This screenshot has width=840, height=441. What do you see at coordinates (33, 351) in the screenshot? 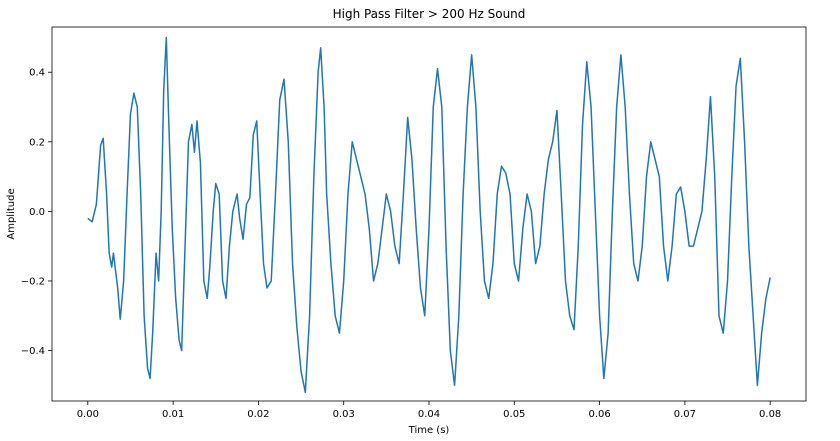
I see `y-tick-label: −0.4` at bounding box center [33, 351].